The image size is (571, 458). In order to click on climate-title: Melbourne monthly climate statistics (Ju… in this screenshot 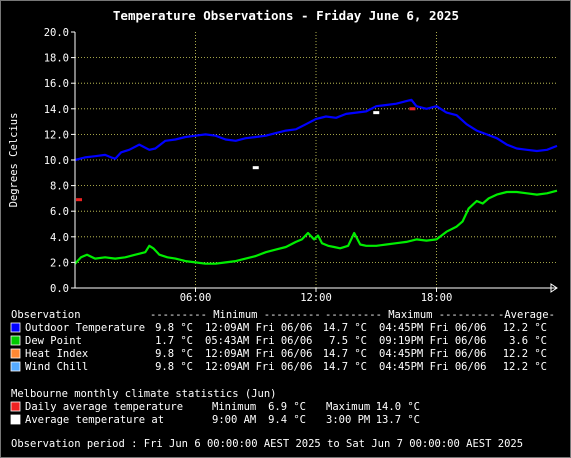, I will do `click(144, 394)`.